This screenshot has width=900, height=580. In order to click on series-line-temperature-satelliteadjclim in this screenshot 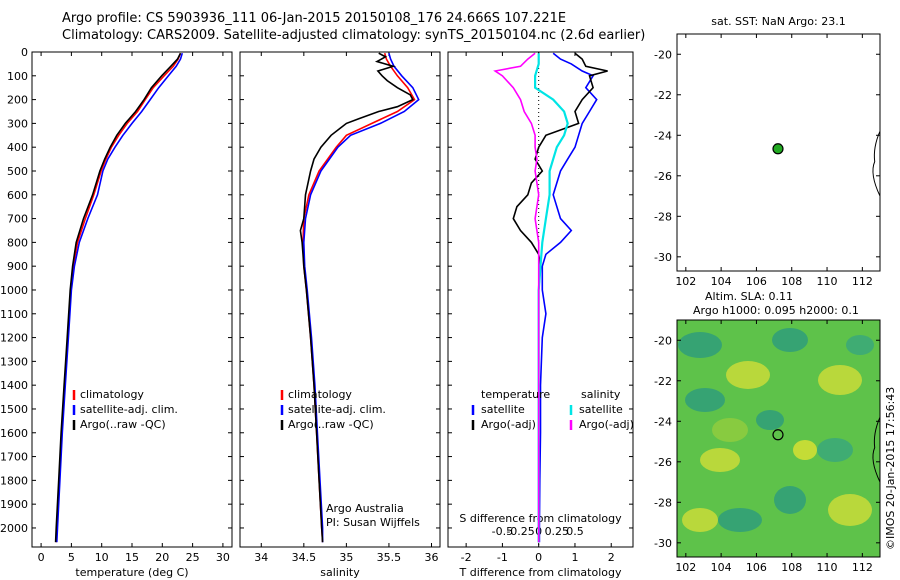, I will do `click(120, 297)`.